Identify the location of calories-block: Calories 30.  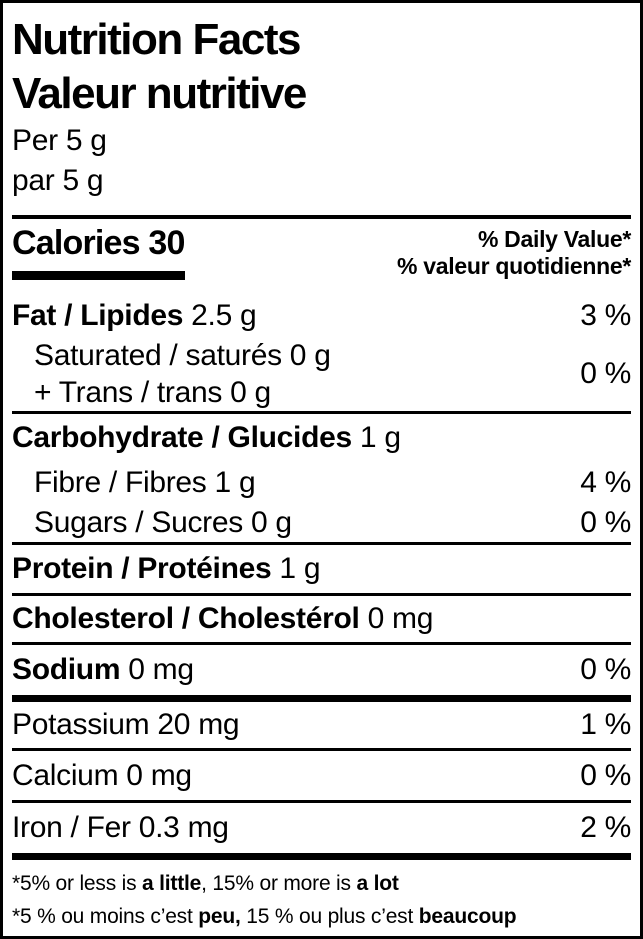
(98, 252).